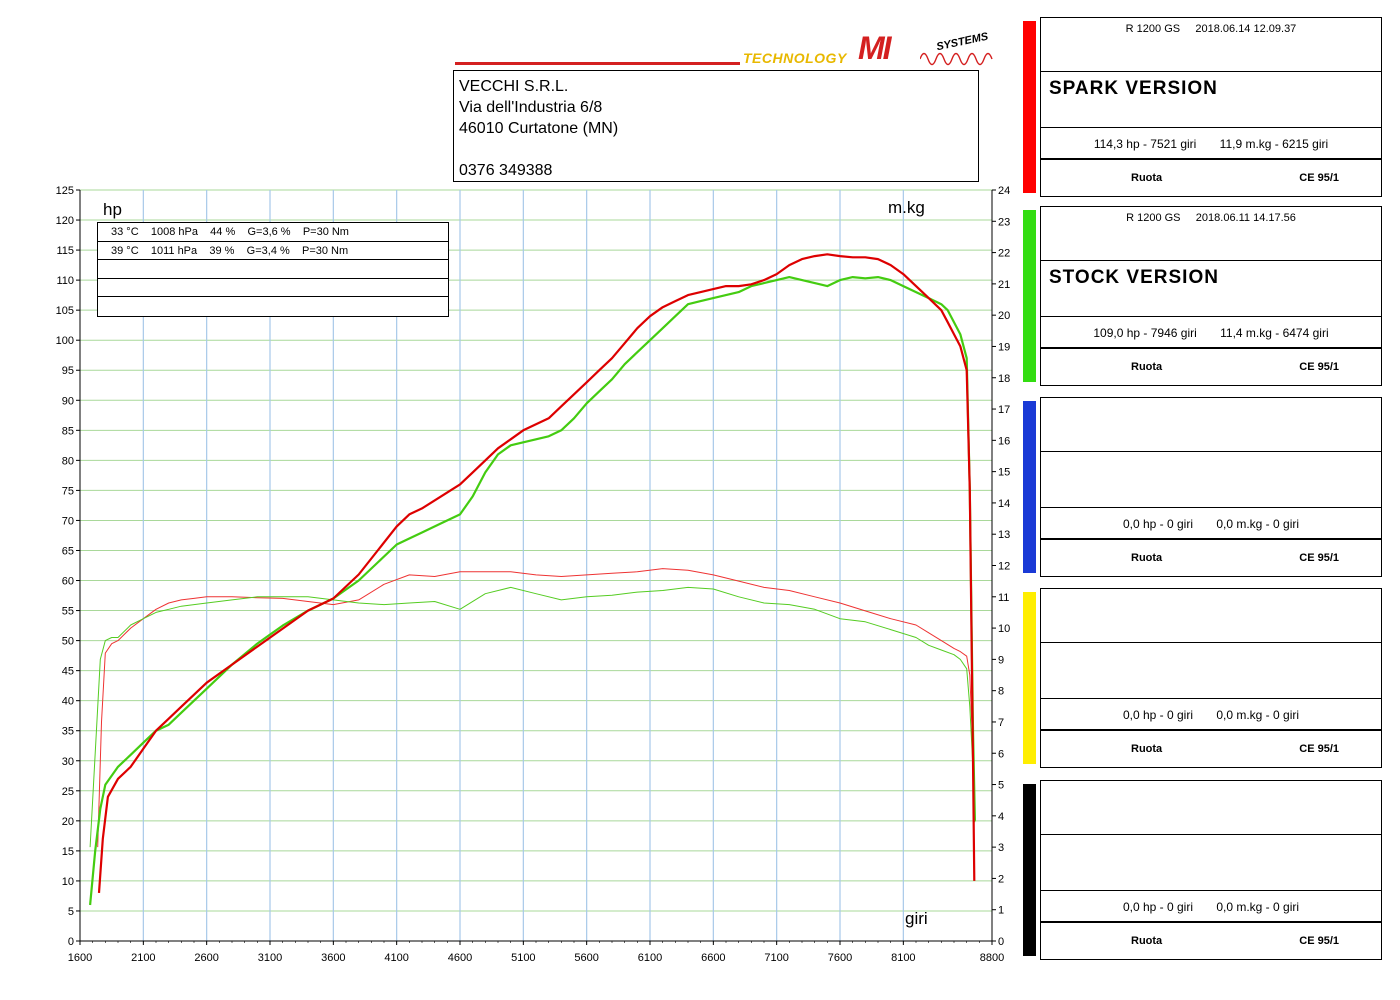  What do you see at coordinates (1004, 535) in the screenshot?
I see `y-right-tick-label: 13` at bounding box center [1004, 535].